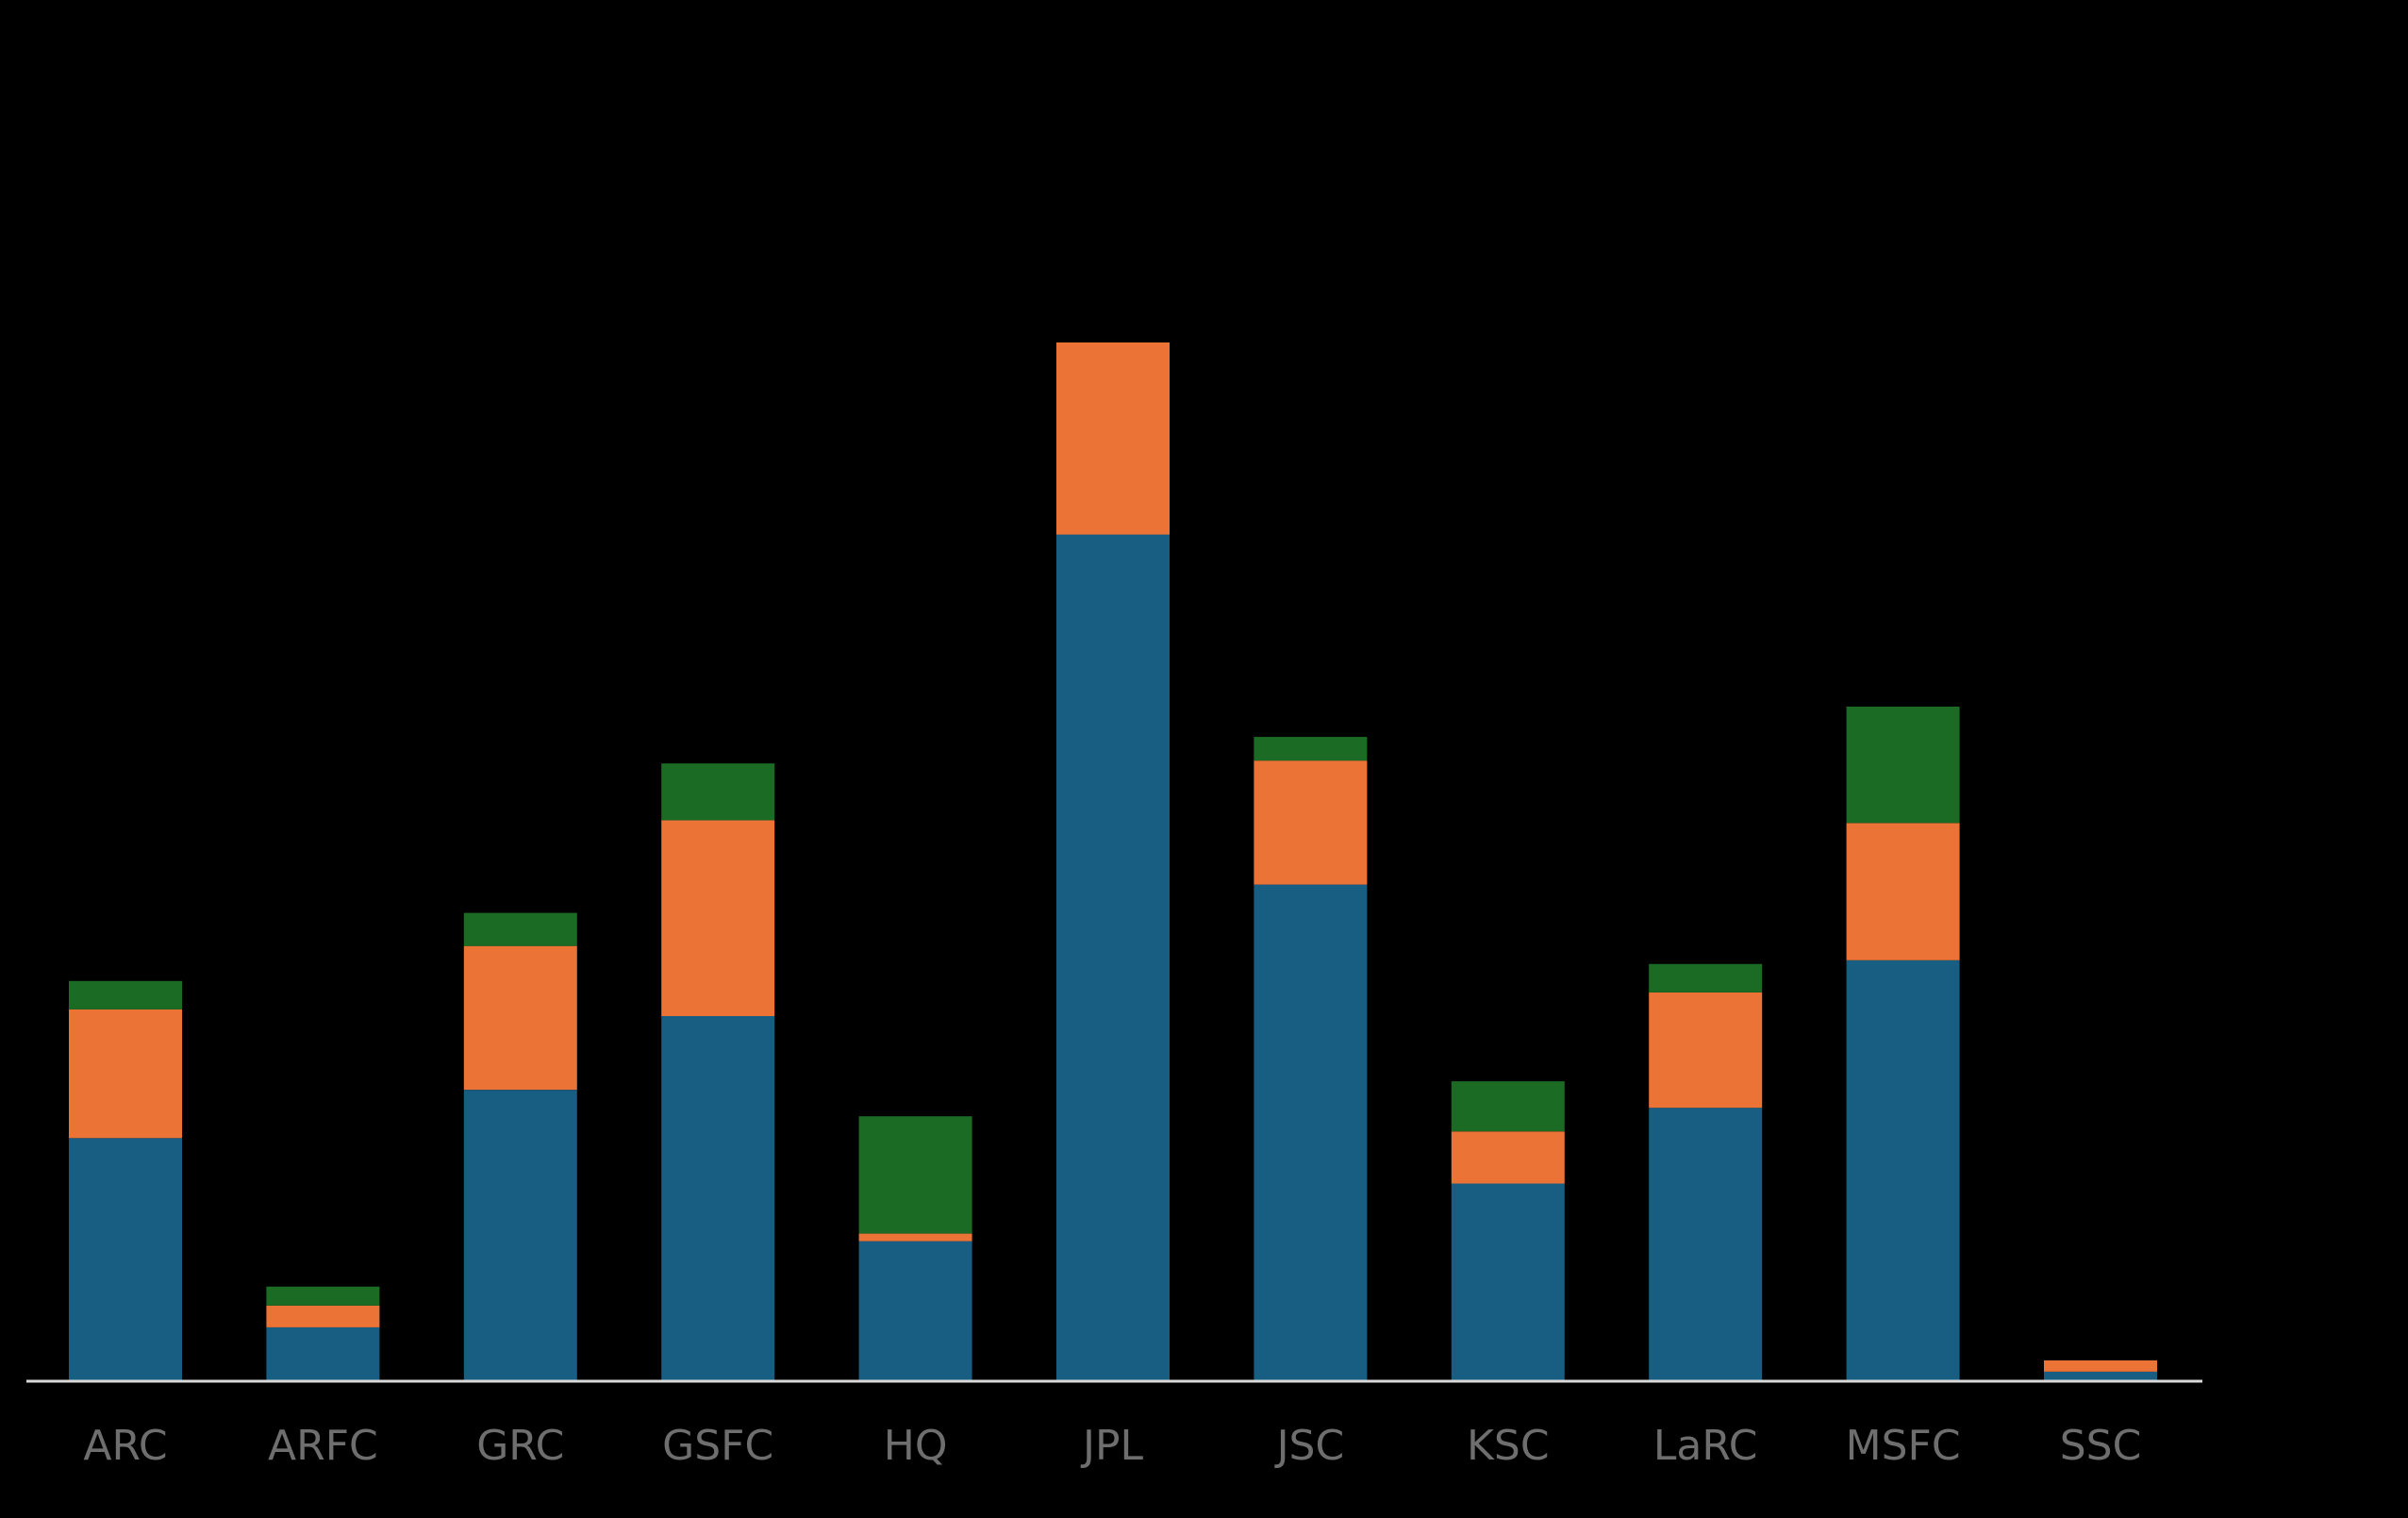 The width and height of the screenshot is (2408, 1518). What do you see at coordinates (1310, 1446) in the screenshot?
I see `x-tick-label-jsc: JSC` at bounding box center [1310, 1446].